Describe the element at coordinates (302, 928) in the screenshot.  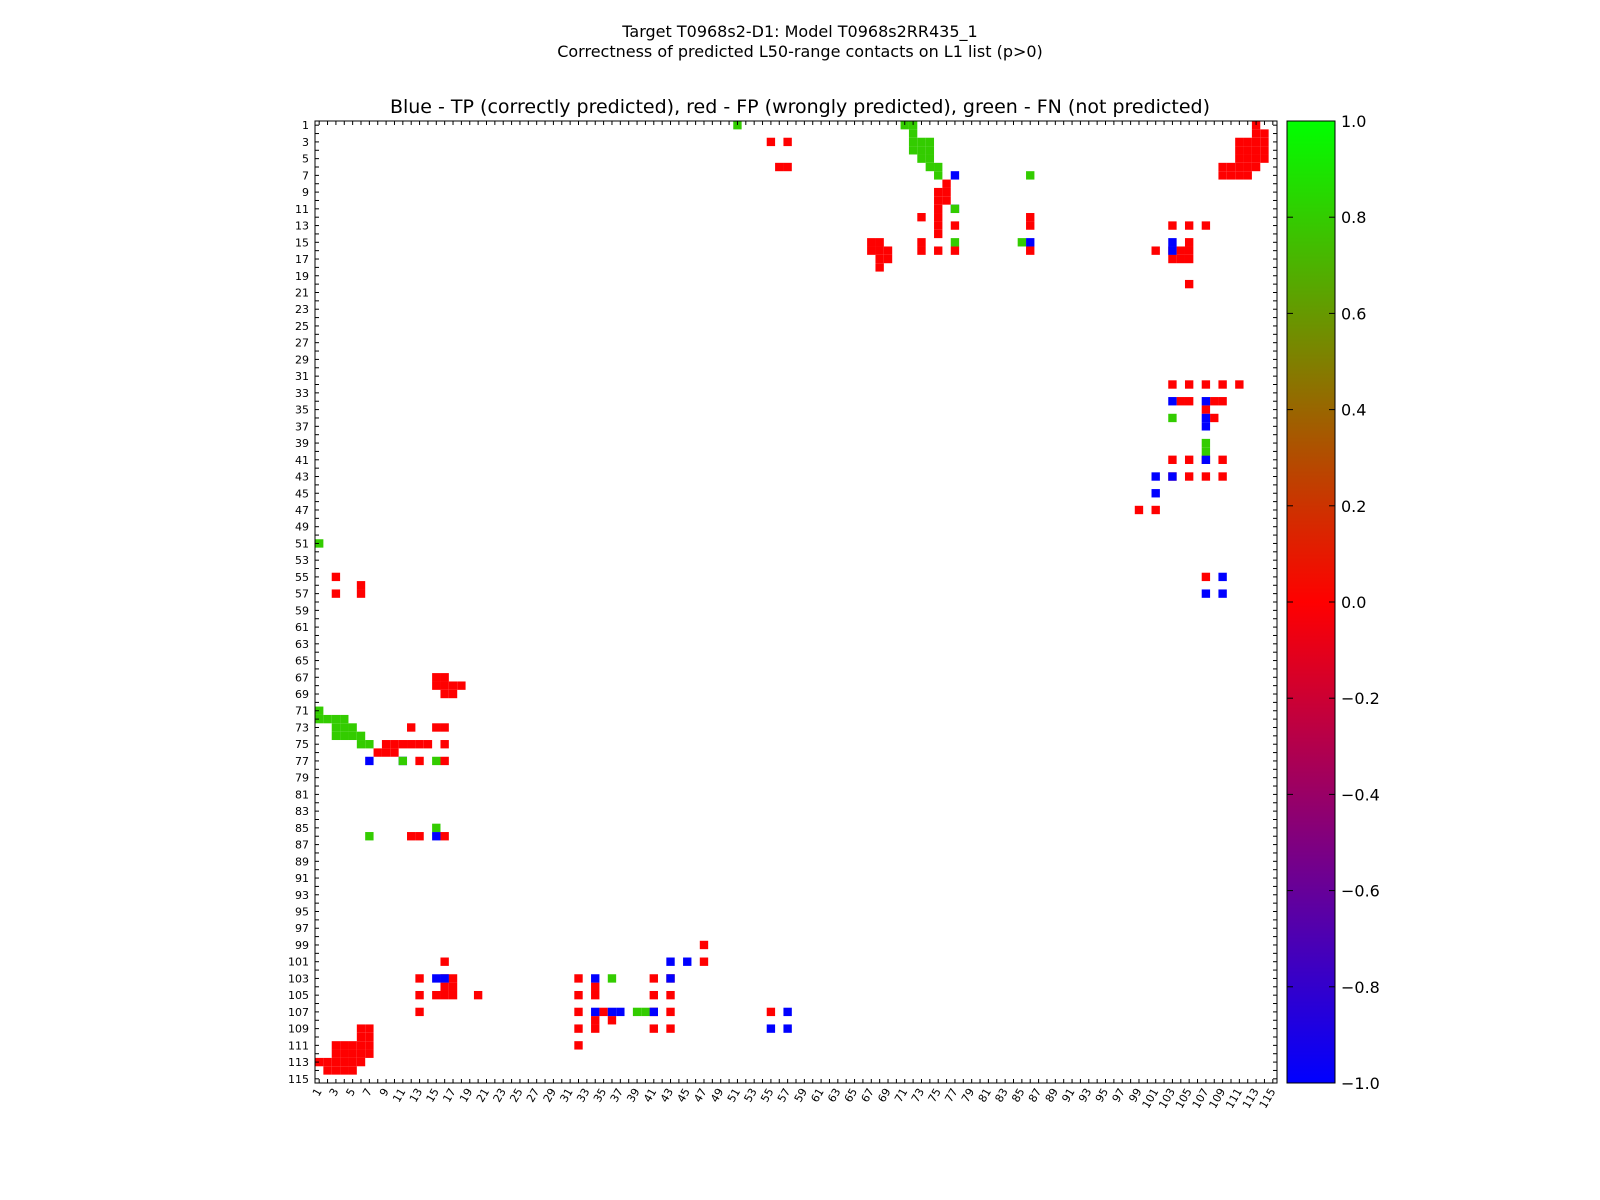
I see `y-tick-label: 97` at that location.